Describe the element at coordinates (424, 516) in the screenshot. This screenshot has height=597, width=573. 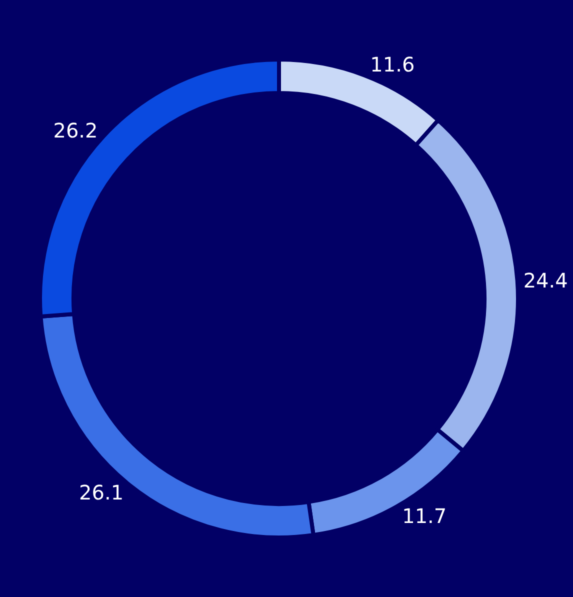
I see `data-label: 11.7` at that location.